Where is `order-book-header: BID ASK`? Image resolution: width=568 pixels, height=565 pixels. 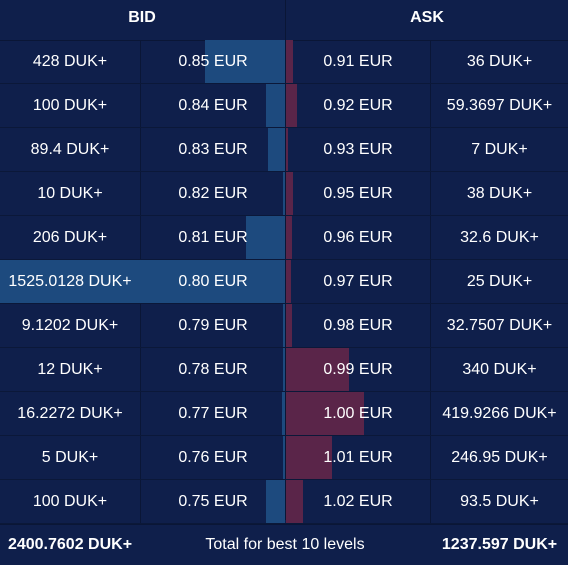
order-book-header: BID ASK is located at coordinates (284, 20).